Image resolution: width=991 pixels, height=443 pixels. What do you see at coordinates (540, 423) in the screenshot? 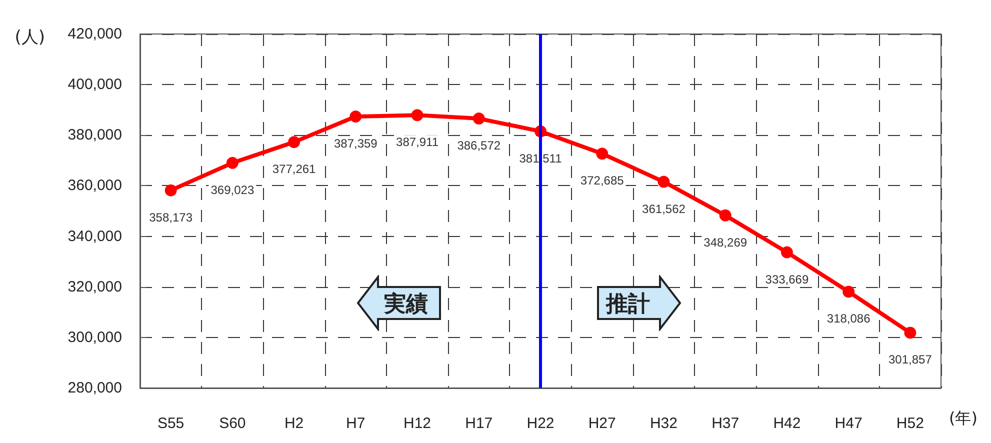
I see `x-tick-label: H22` at bounding box center [540, 423].